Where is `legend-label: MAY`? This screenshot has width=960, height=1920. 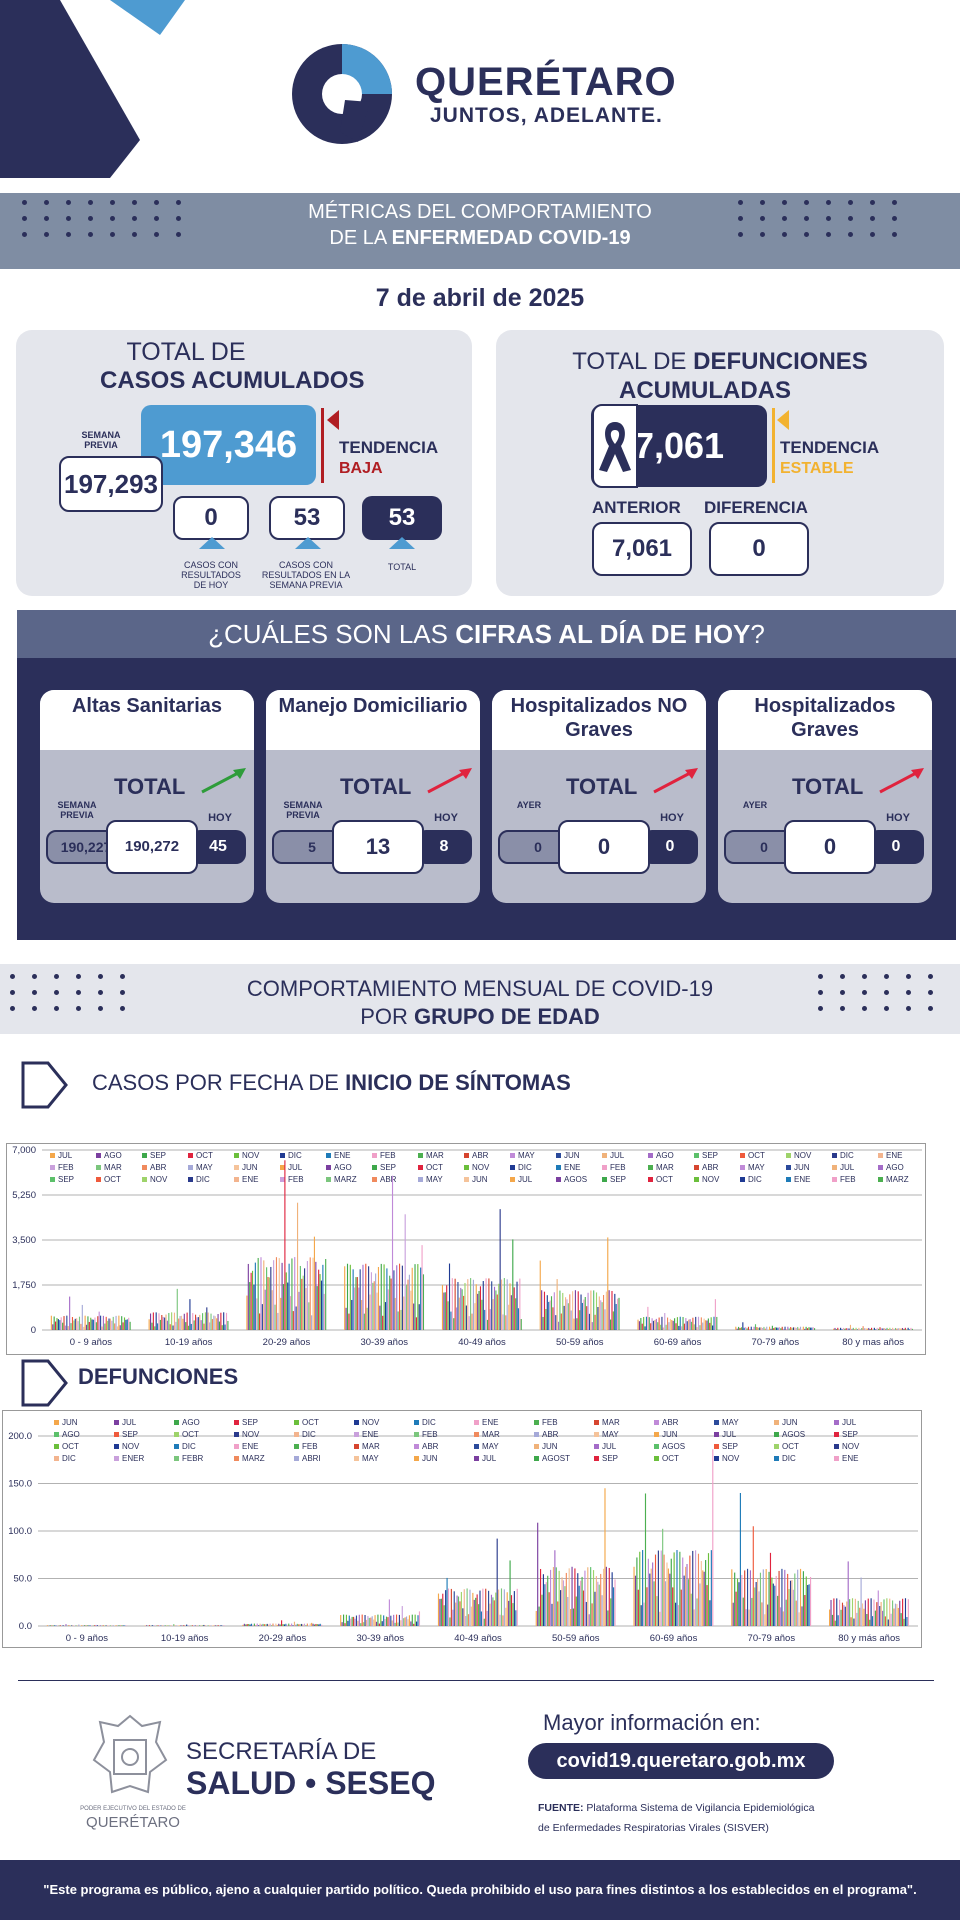 legend-label: MAY is located at coordinates (490, 1446).